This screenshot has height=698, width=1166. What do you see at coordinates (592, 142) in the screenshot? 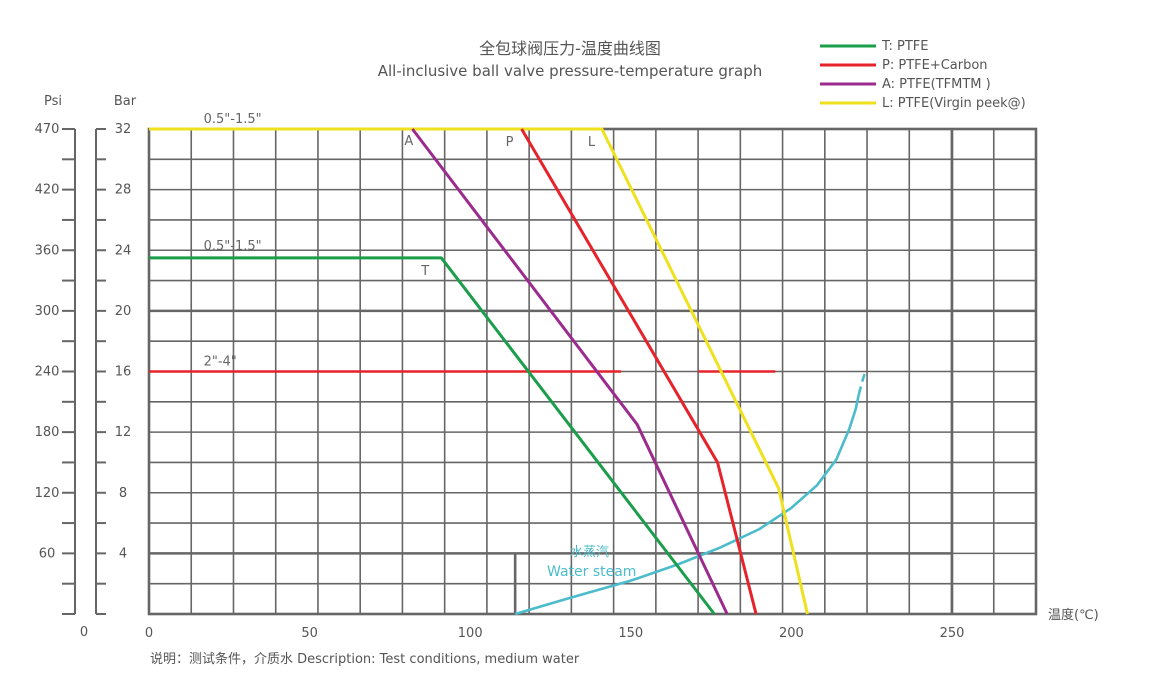
I see `annotation-label: L` at bounding box center [592, 142].